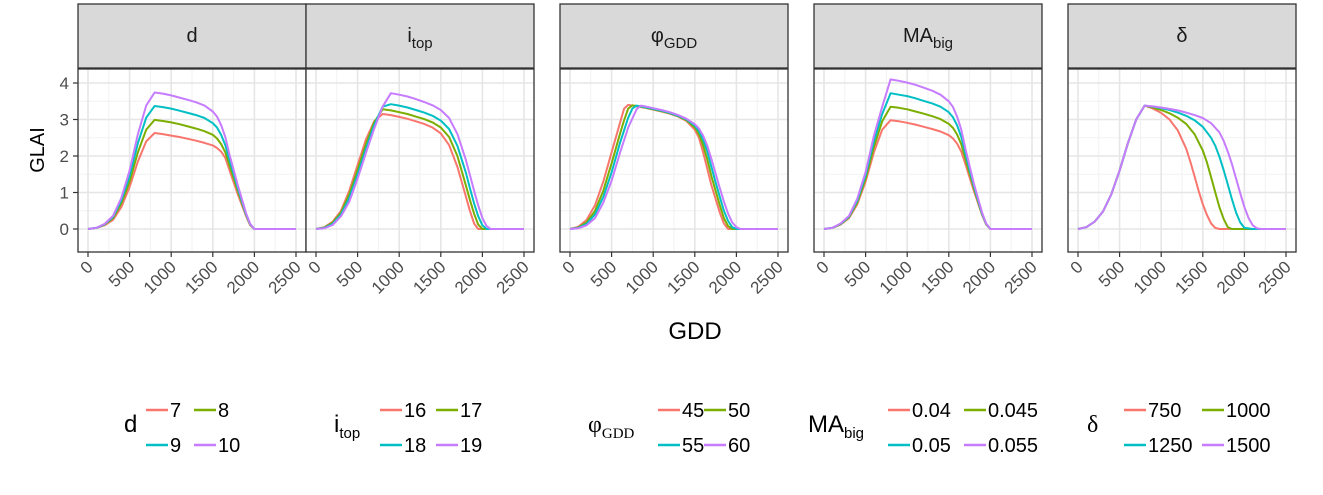  I want to click on facet-strip-label: φGDD, so click(674, 38).